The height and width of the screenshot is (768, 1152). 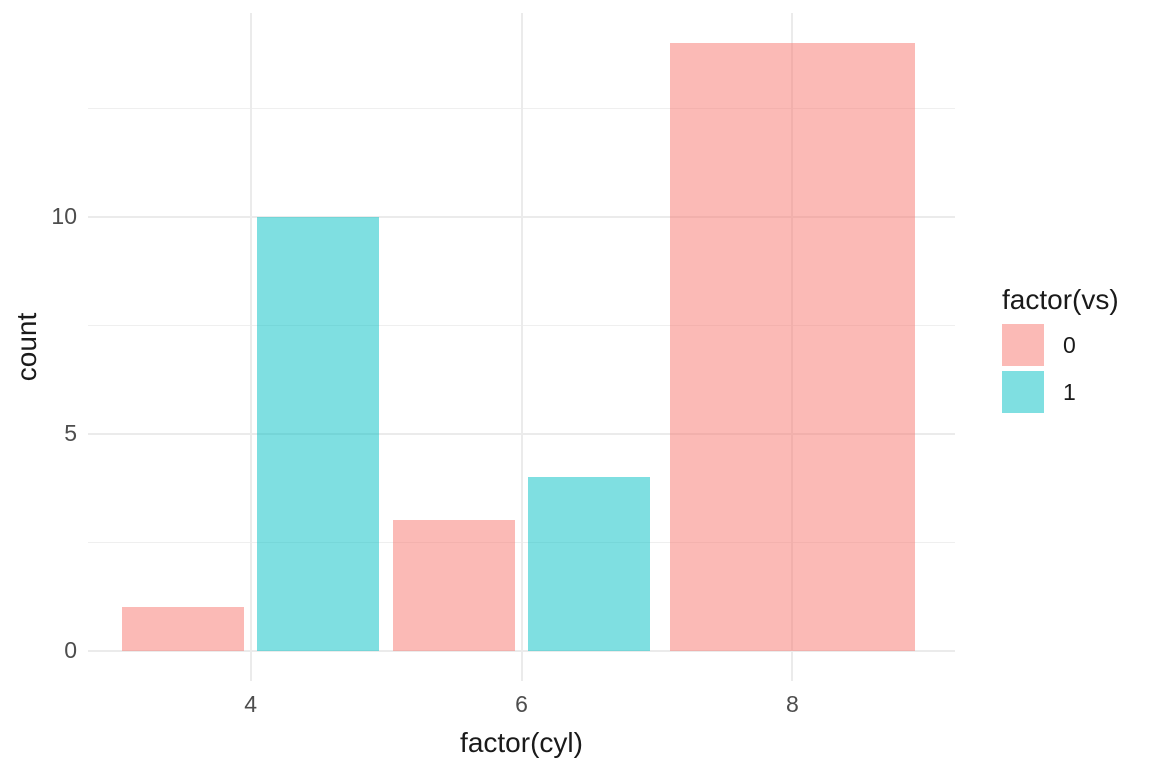 I want to click on y-tick-label: 10, so click(x=64, y=216).